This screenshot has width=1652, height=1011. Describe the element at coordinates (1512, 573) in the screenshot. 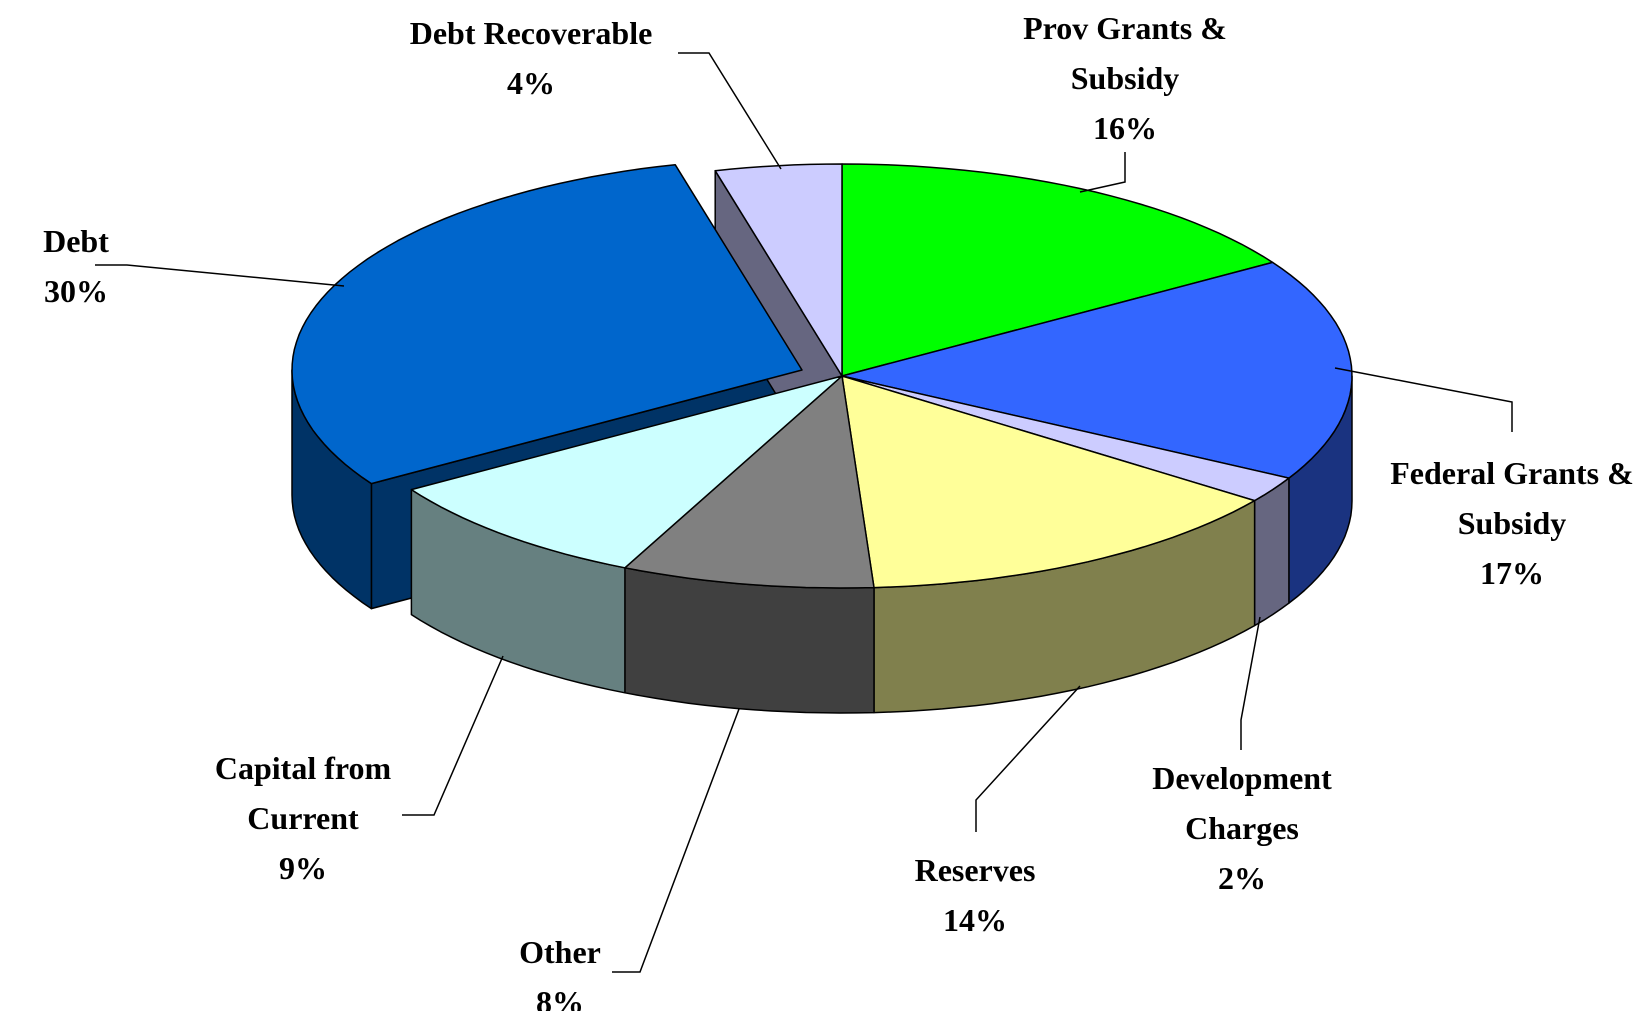

I see `value-label: 17%` at that location.